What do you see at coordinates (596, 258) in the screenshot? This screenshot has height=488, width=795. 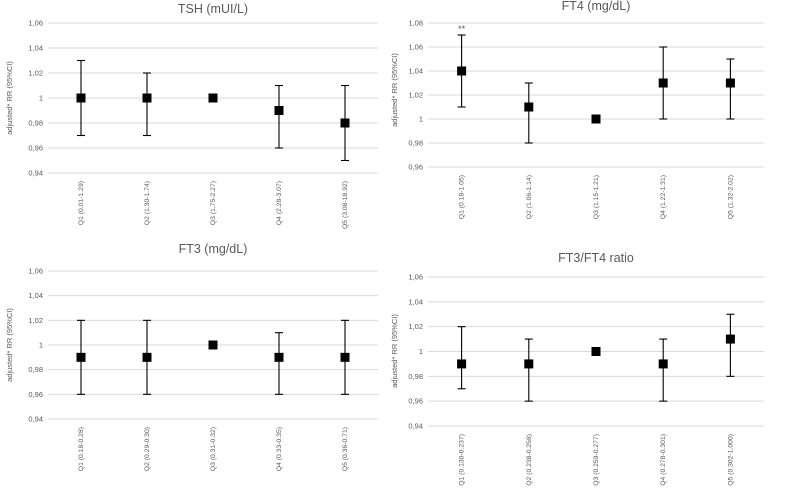 I see `chart-title: FT3/FT4 ratio` at bounding box center [596, 258].